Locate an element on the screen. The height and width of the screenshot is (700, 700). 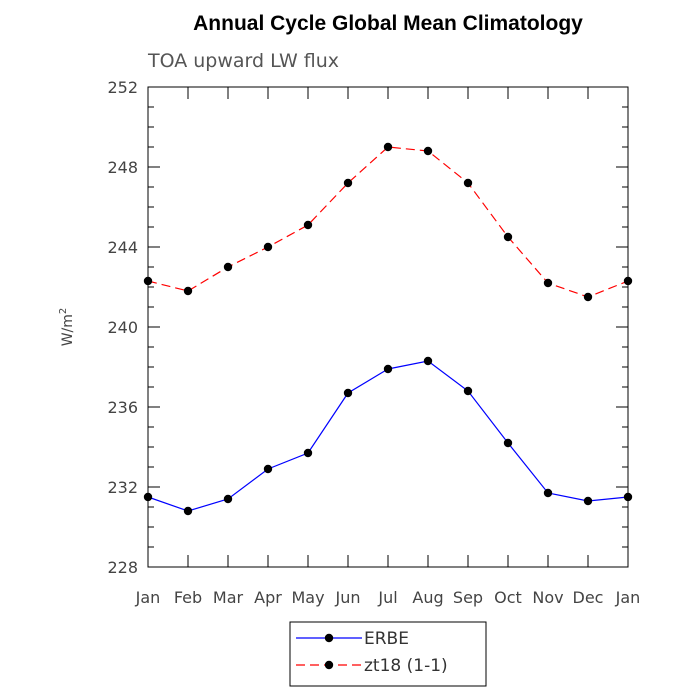
y-tick-label: 240 is located at coordinates (122, 327).